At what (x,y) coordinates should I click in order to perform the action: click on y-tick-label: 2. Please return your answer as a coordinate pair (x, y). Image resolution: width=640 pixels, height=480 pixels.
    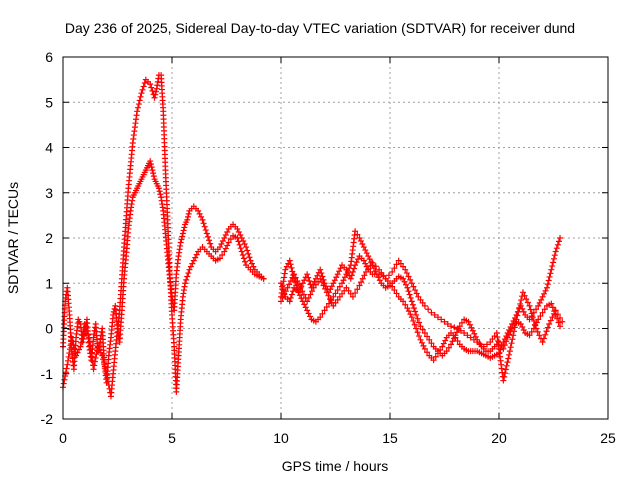
    Looking at the image, I should click on (49, 238).